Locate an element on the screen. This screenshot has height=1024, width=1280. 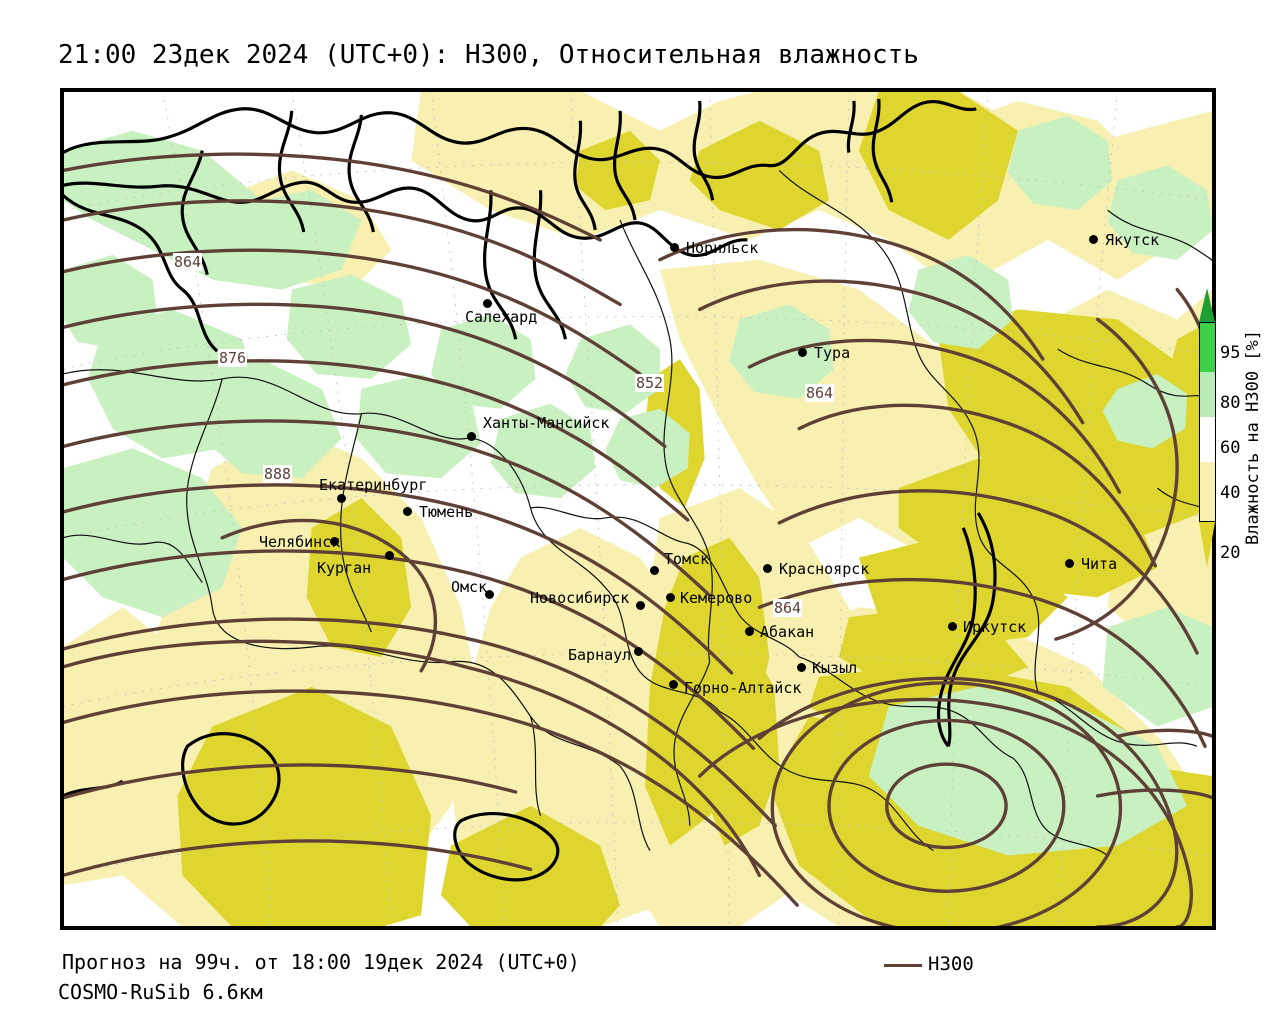
colorbar-tick-20: 20 is located at coordinates (1230, 553).